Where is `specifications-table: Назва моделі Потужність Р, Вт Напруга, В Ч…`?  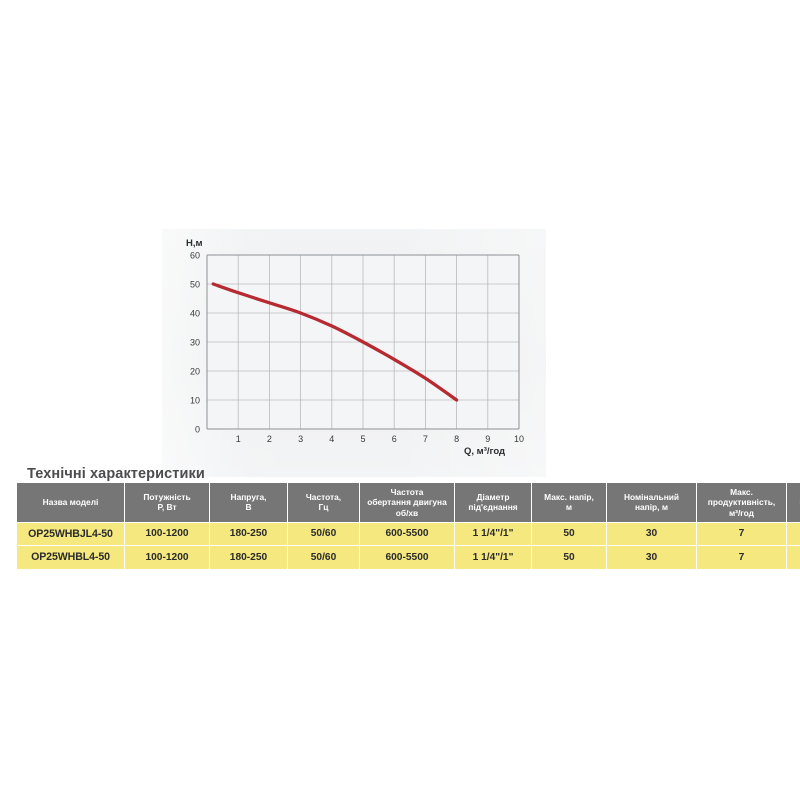
specifications-table: Назва моделі Потужність Р, Вт Напруга, В Ч… is located at coordinates (408, 526).